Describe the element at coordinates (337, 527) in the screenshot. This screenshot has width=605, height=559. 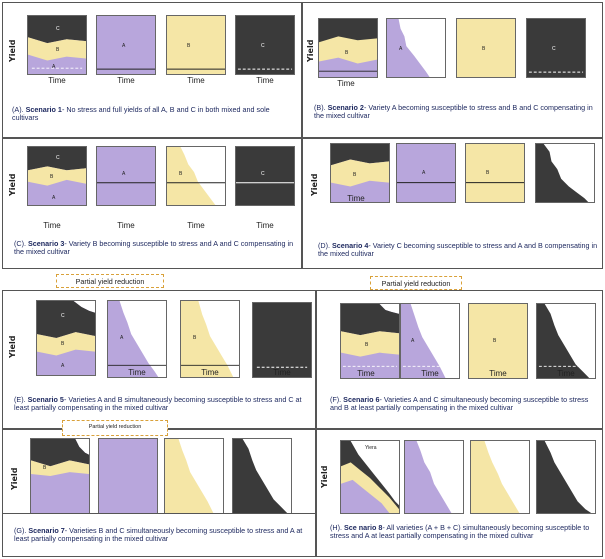
I see `caption-prefix: (H).` at that location.